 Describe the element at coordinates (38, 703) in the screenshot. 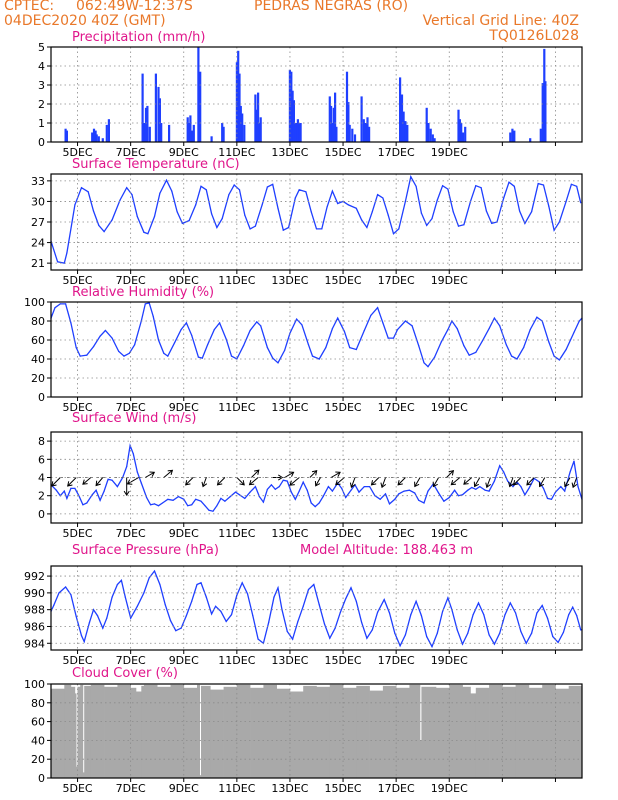

I see `y-tick-label: 80` at that location.